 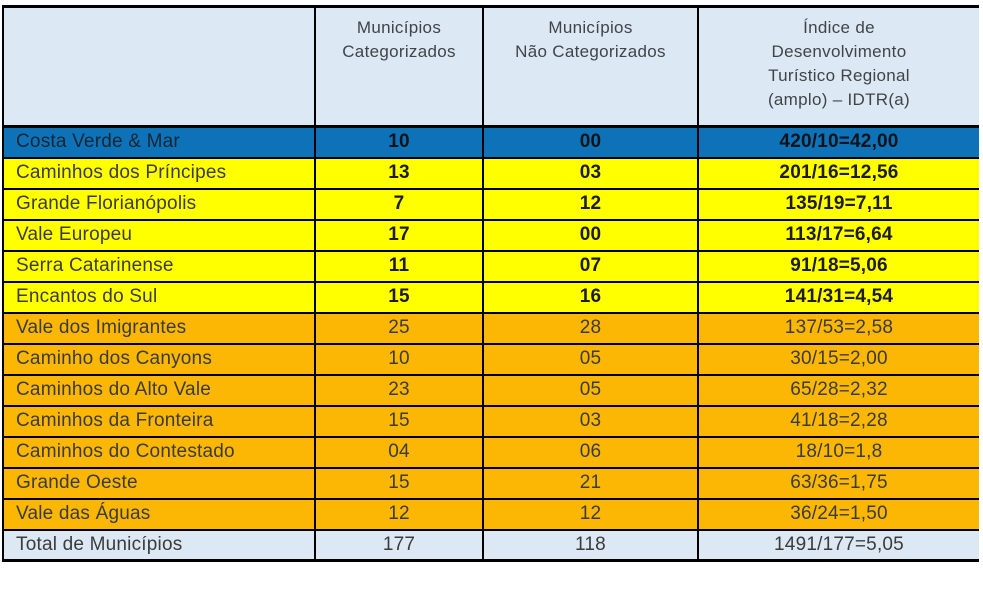 I want to click on table-row: Vale dos Imigrantes 25 28 137/53=2,58, so click(x=490, y=327).